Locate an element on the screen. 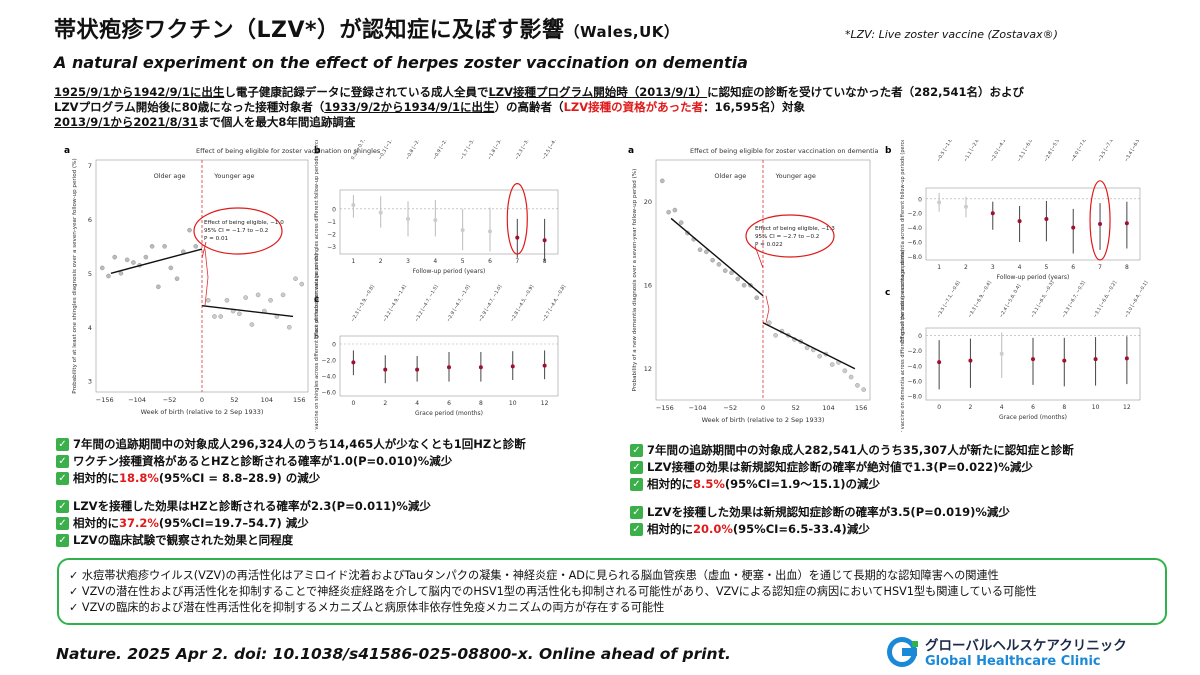 The height and width of the screenshot is (675, 1200). intro-text-2a: LZVプログラム開始後に80歳になった接種対象者（ is located at coordinates (189, 107).